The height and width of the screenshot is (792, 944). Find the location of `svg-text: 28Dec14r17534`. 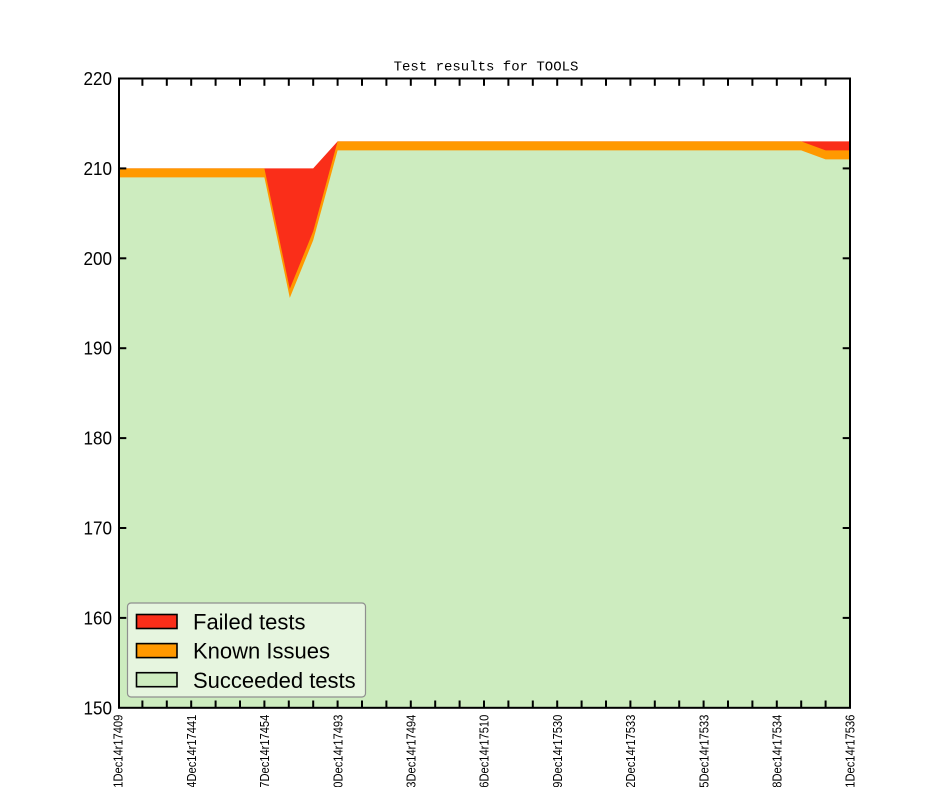

svg-text: 28Dec14r17534 is located at coordinates (777, 751).